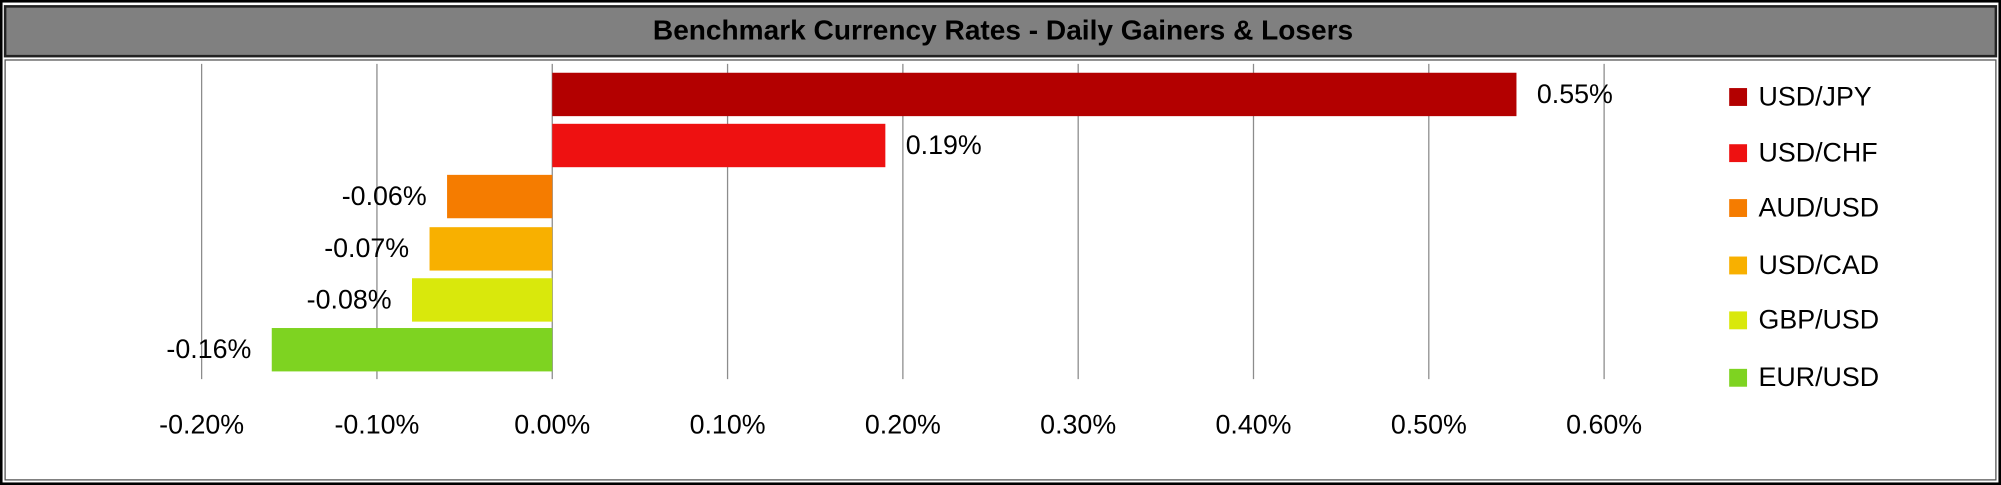 The width and height of the screenshot is (2001, 485). What do you see at coordinates (1575, 94) in the screenshot?
I see `value-label: 0.55%` at bounding box center [1575, 94].